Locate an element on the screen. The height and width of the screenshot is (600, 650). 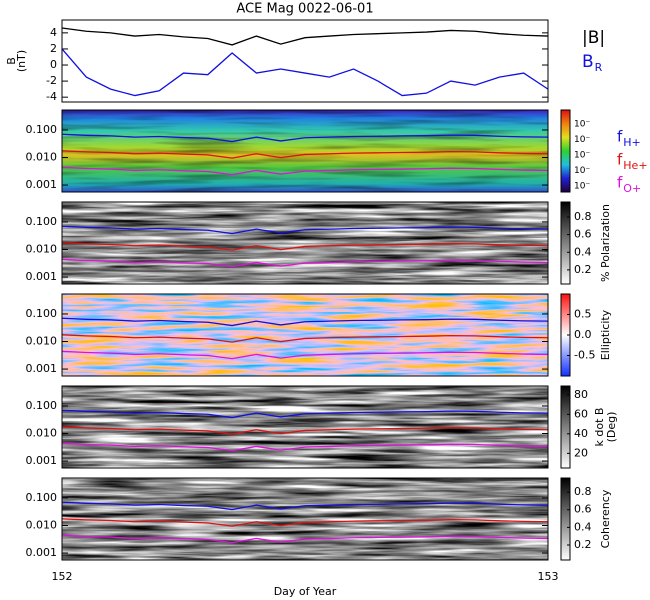
x-tick-label: 152 is located at coordinates (62, 576).